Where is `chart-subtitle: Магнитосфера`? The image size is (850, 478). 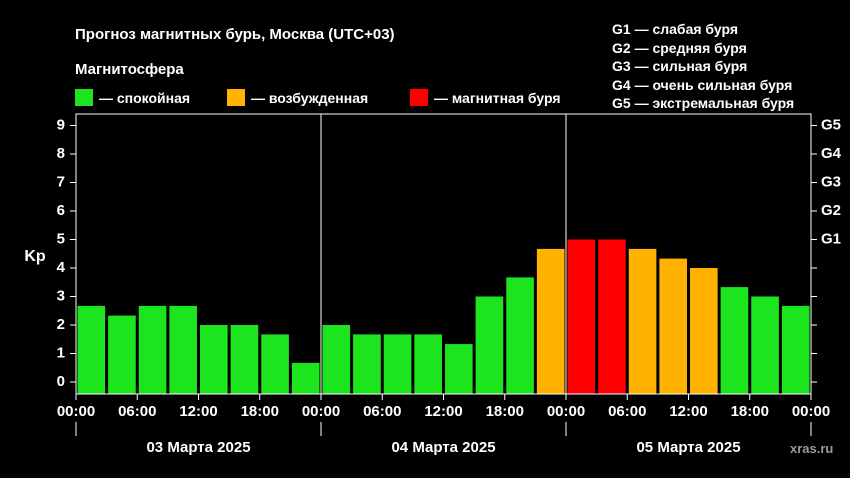 chart-subtitle: Магнитосфера is located at coordinates (129, 69).